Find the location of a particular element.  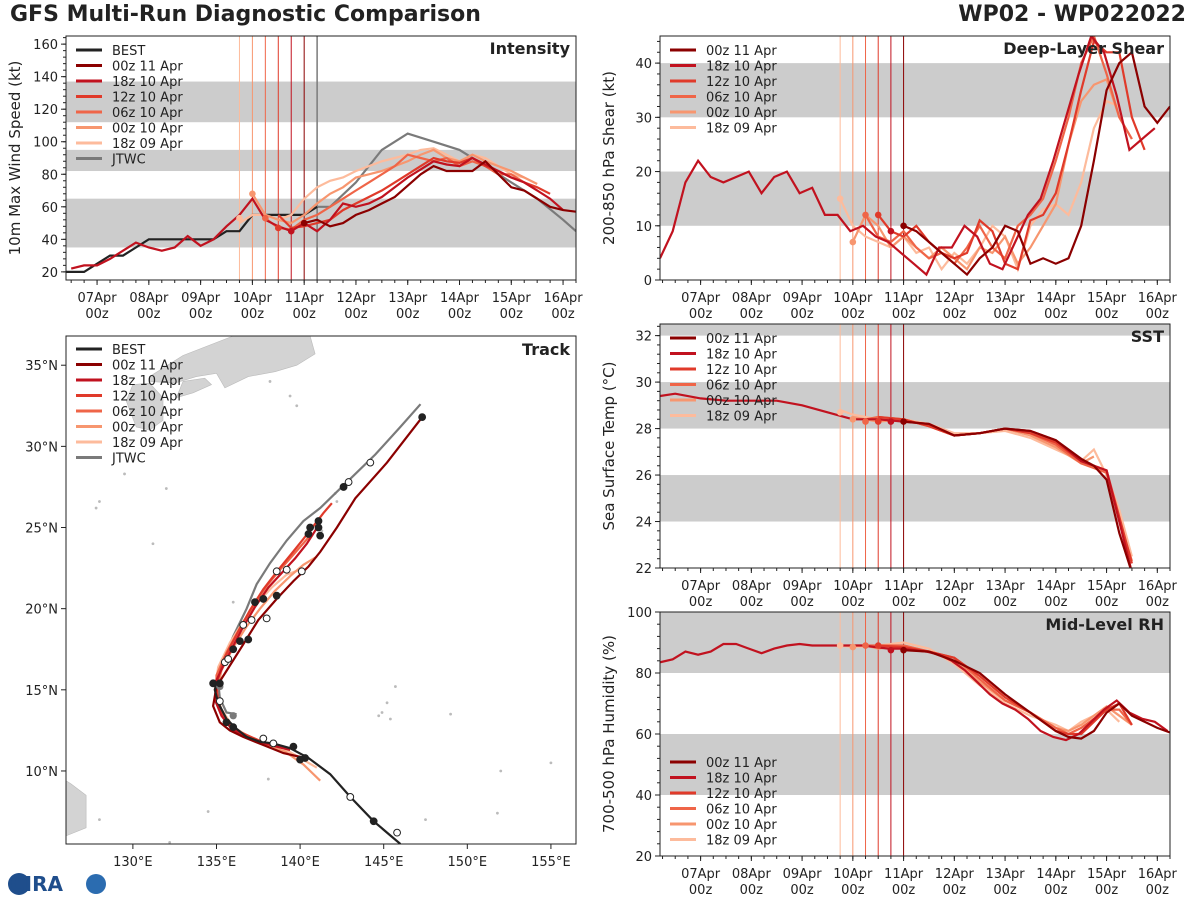

sst-ytick-label: 28 is located at coordinates (643, 430).